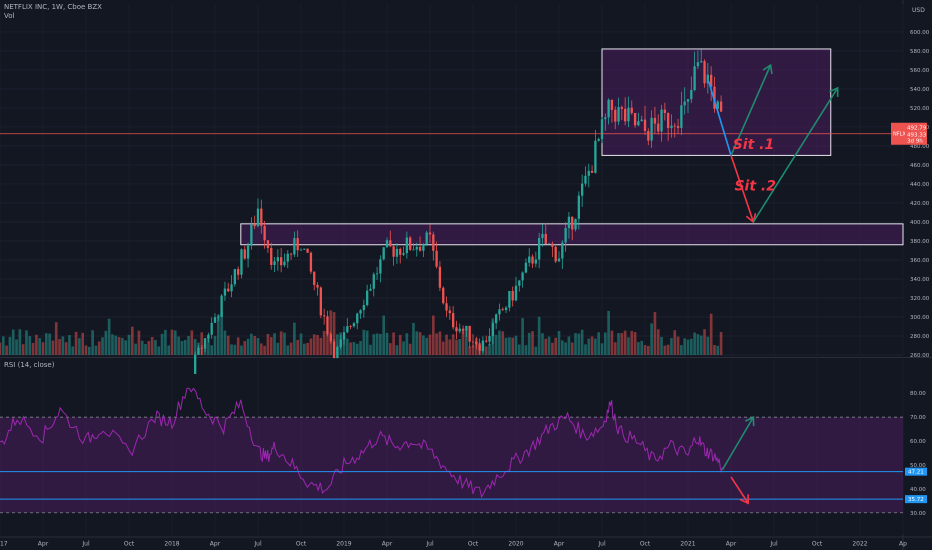 This screenshot has height=550, width=932. What do you see at coordinates (817, 544) in the screenshot?
I see `time-tick-label: Oct` at bounding box center [817, 544].